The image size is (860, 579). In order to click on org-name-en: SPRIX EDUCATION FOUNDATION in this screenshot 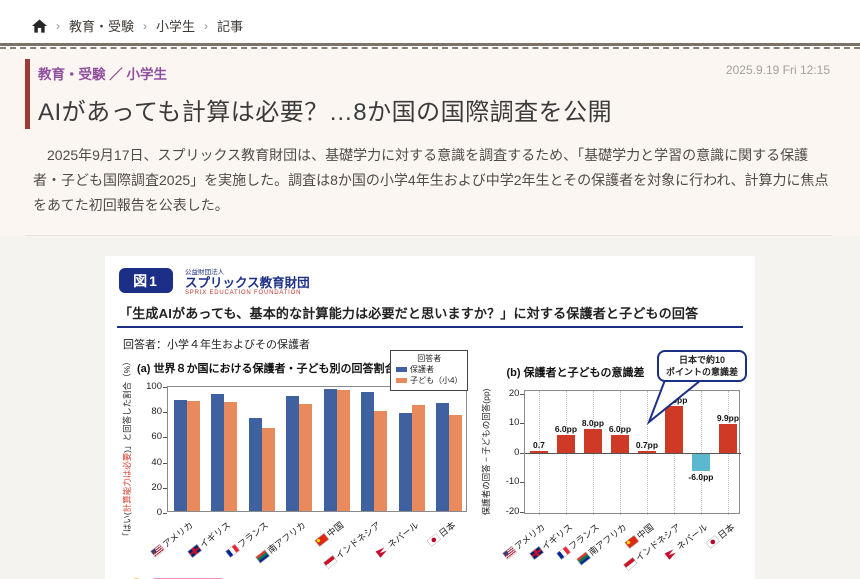, I will do `click(243, 292)`.